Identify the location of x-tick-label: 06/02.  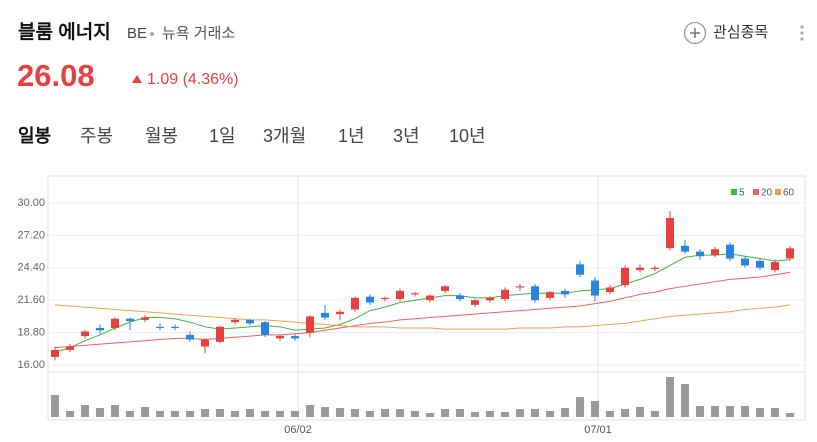
(298, 430).